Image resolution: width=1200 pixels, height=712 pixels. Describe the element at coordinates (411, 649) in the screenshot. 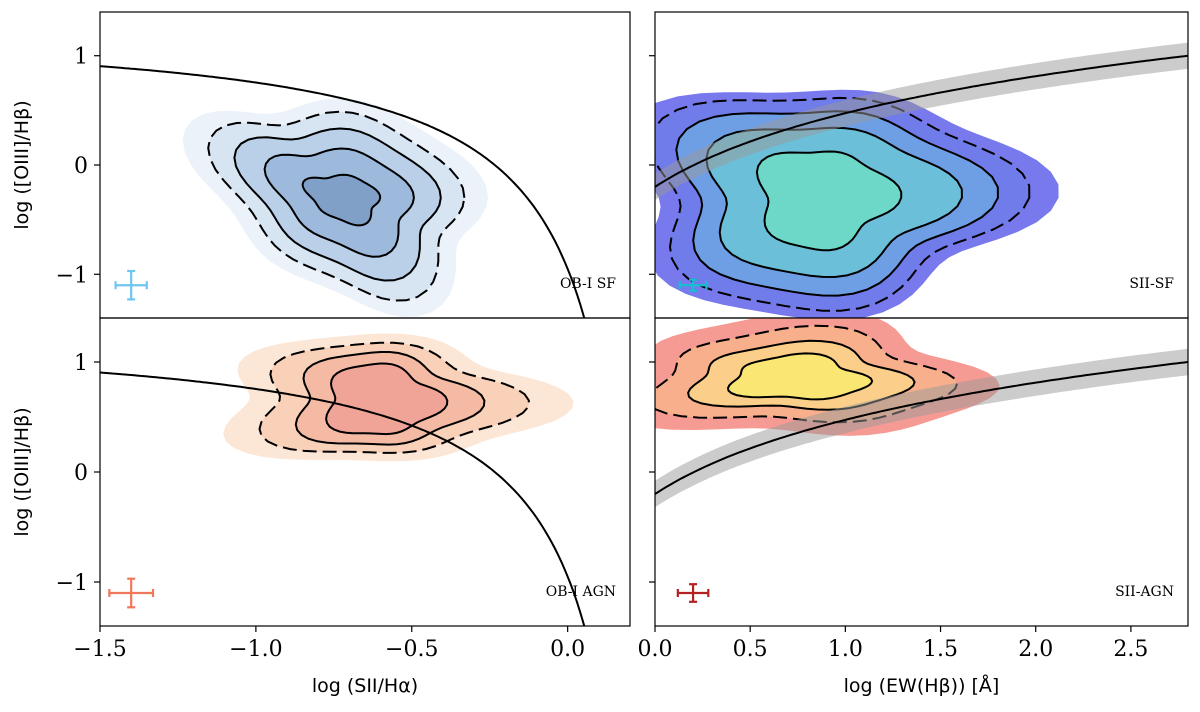

I see `x-tick-label: −0.5` at that location.